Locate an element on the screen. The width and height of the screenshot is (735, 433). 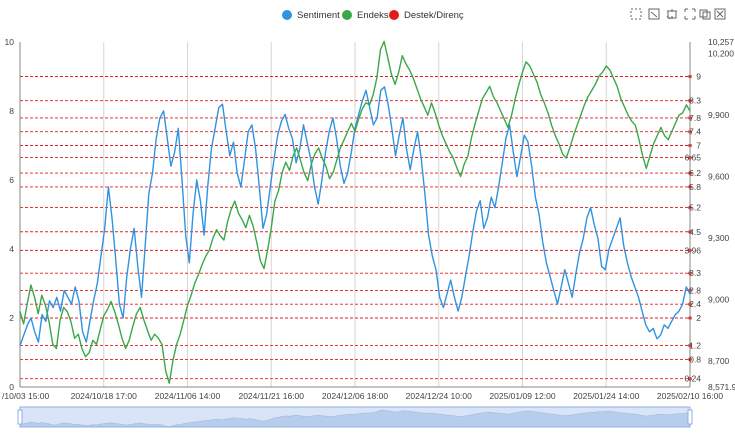
data-zoom-handle-left is located at coordinates (20, 417).